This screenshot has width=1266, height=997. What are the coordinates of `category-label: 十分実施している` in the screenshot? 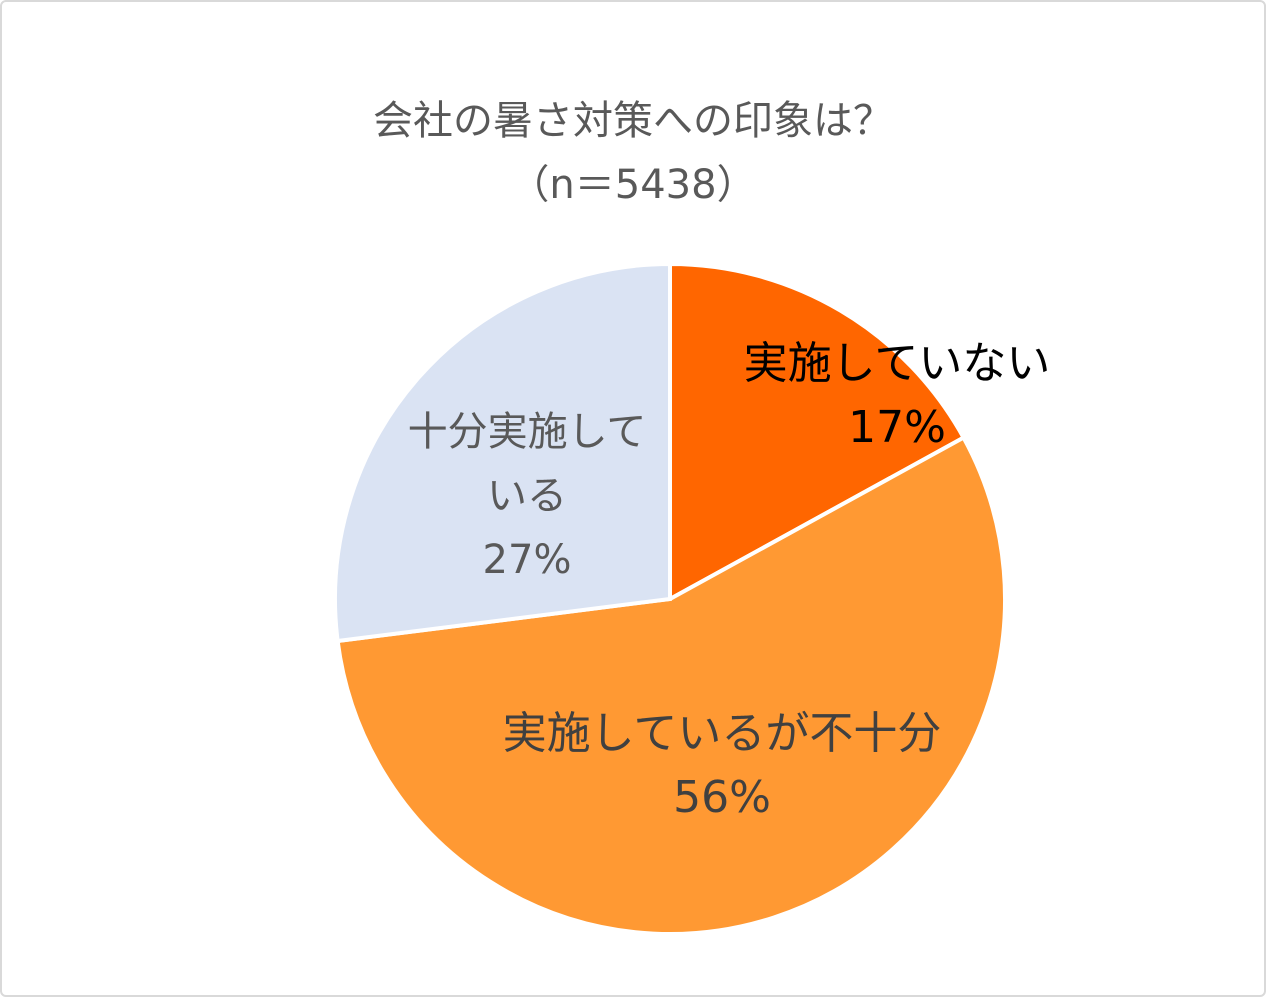 It's located at (527, 464).